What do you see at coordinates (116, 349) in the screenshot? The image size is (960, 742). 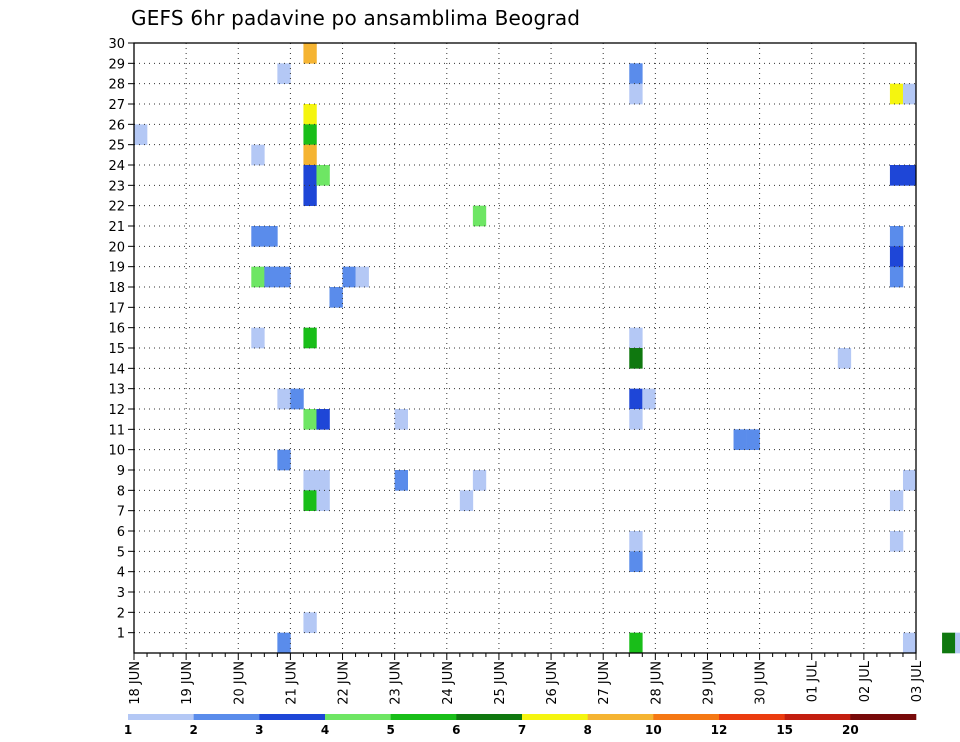 I see `y-tick-label: 15` at bounding box center [116, 349].